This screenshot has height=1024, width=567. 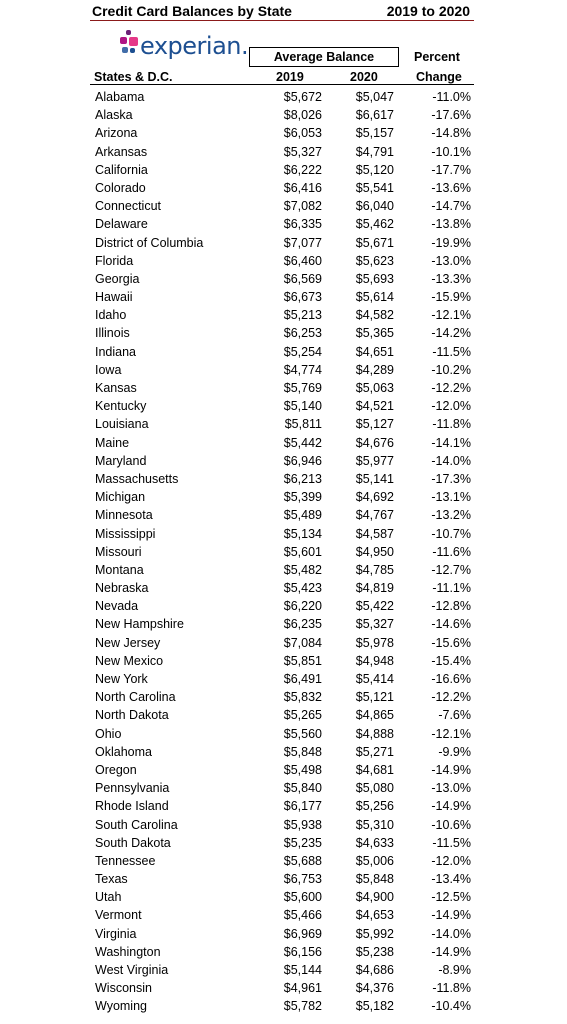 I want to click on state-cell: Missouri, so click(x=118, y=551).